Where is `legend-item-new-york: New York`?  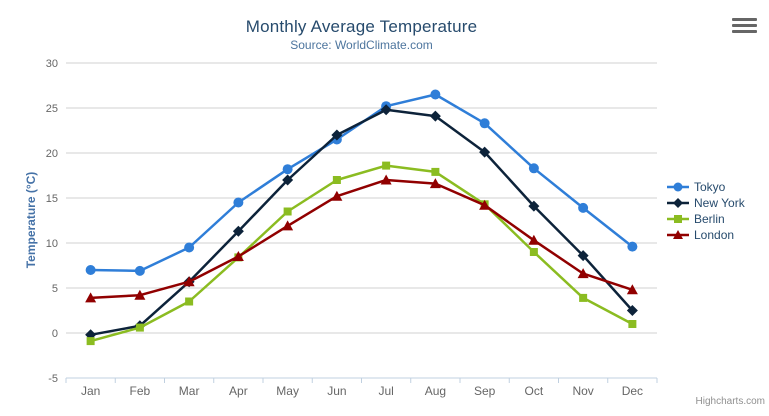 legend-item-new-york: New York is located at coordinates (706, 203).